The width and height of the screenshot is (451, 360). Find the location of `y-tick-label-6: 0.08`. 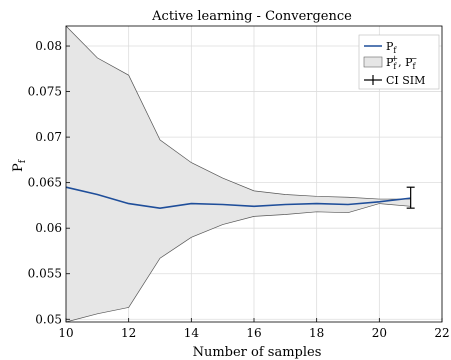

y-tick-label-6: 0.08 is located at coordinates (48, 46).